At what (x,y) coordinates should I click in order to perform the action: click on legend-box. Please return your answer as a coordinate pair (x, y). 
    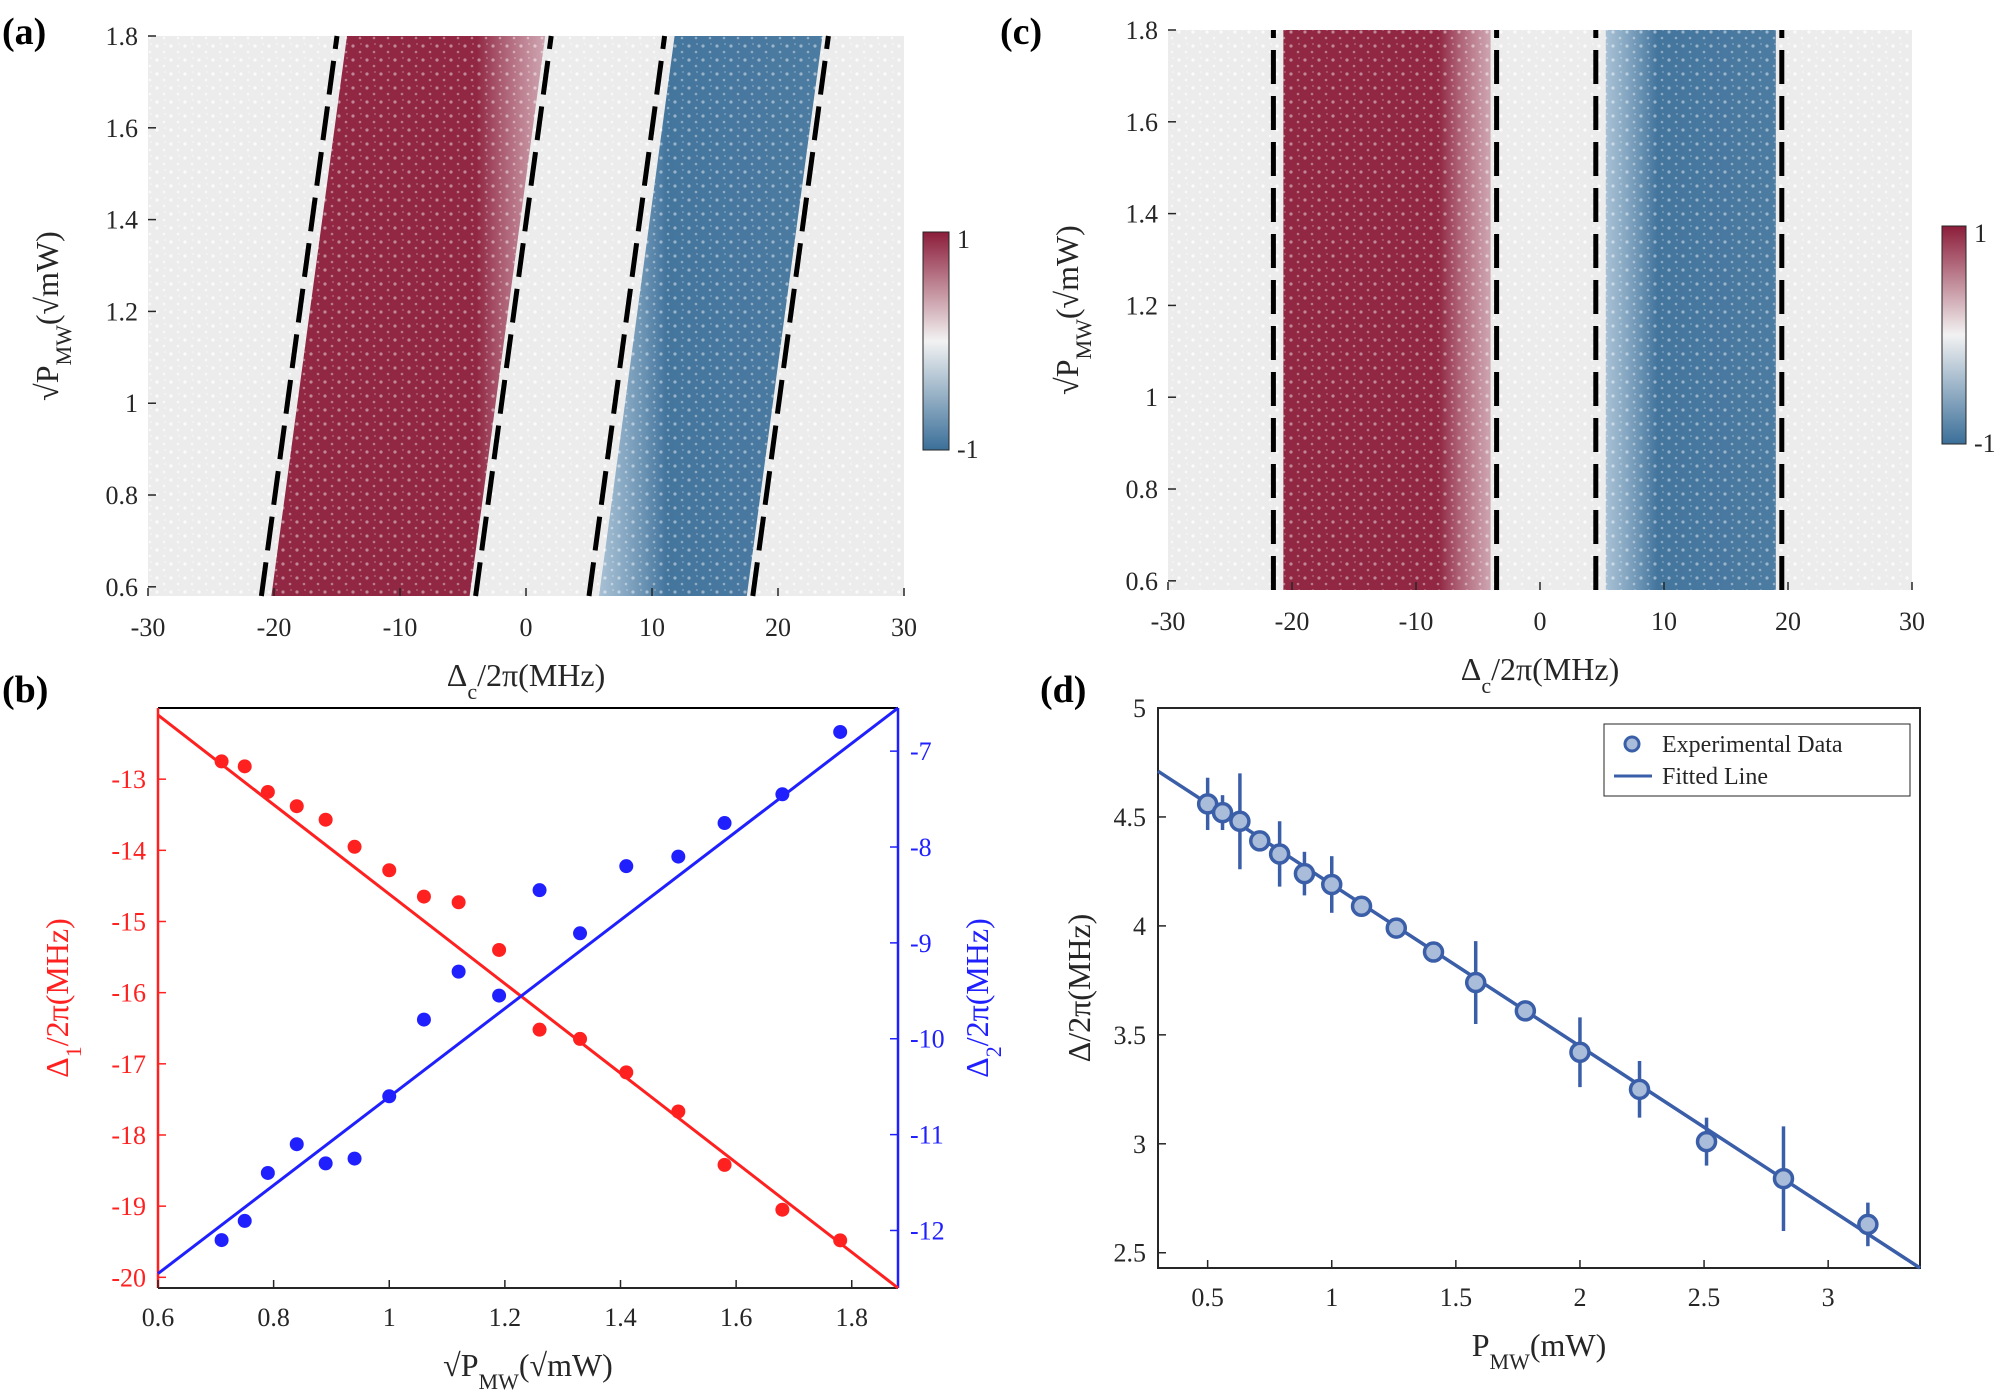
    Looking at the image, I should click on (1757, 760).